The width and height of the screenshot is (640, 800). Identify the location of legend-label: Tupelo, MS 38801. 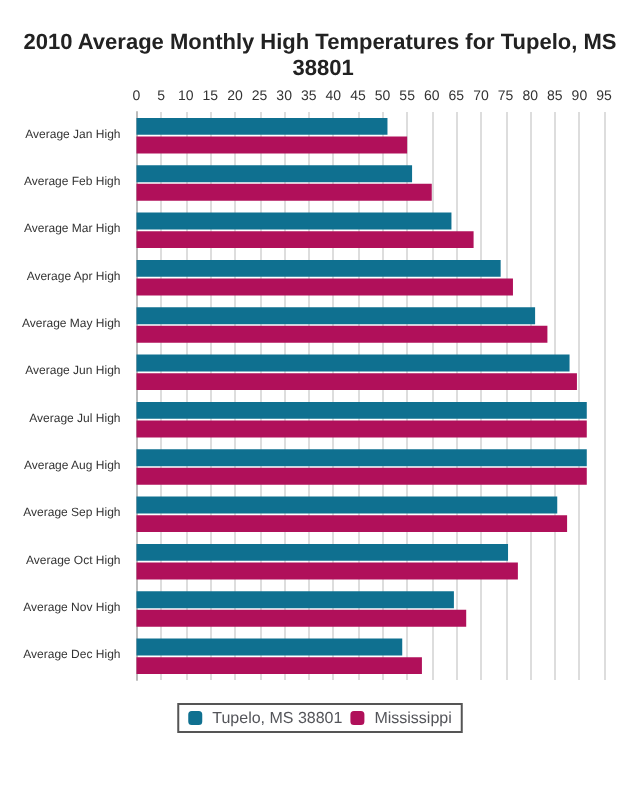
(278, 718).